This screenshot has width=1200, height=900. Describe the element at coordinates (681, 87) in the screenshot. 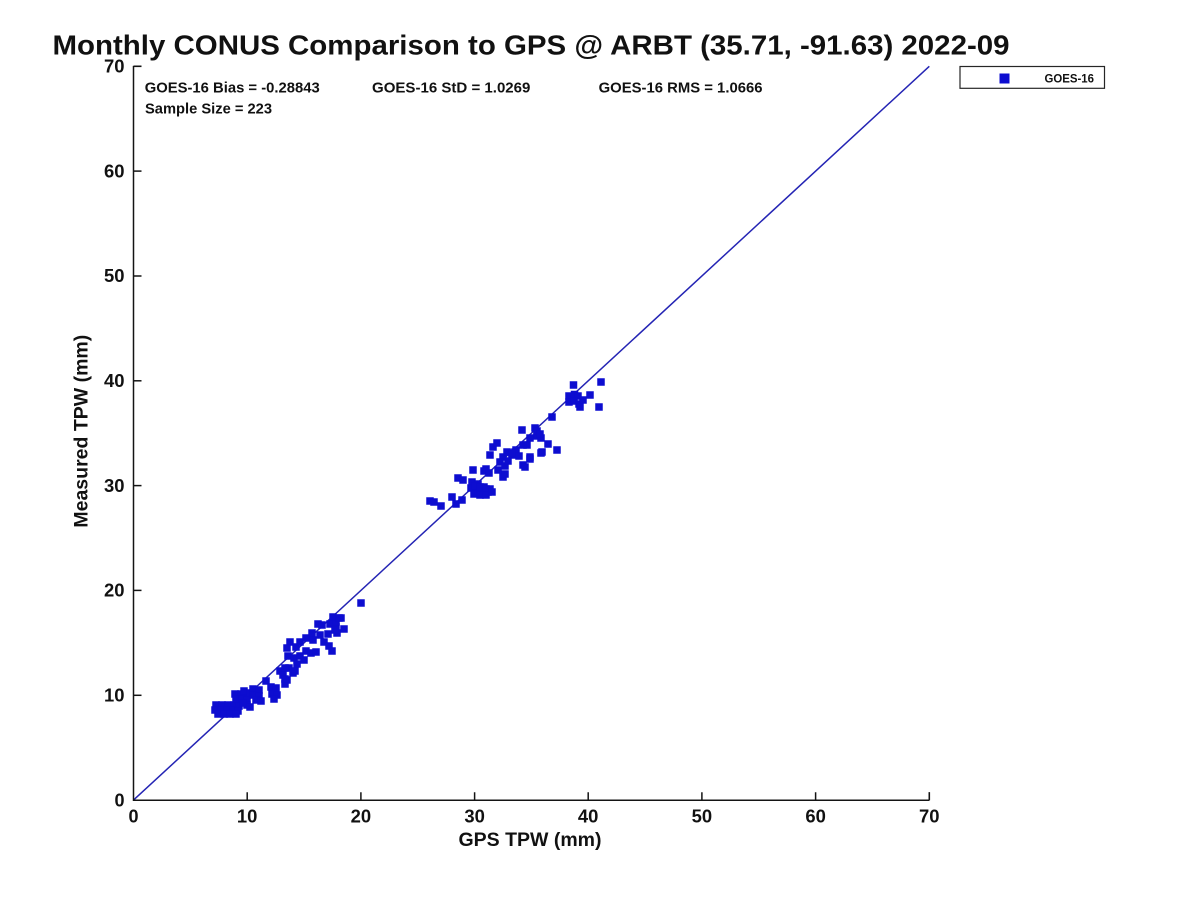

I see `svg-text: GOES-16 RMS = 1.0666` at that location.